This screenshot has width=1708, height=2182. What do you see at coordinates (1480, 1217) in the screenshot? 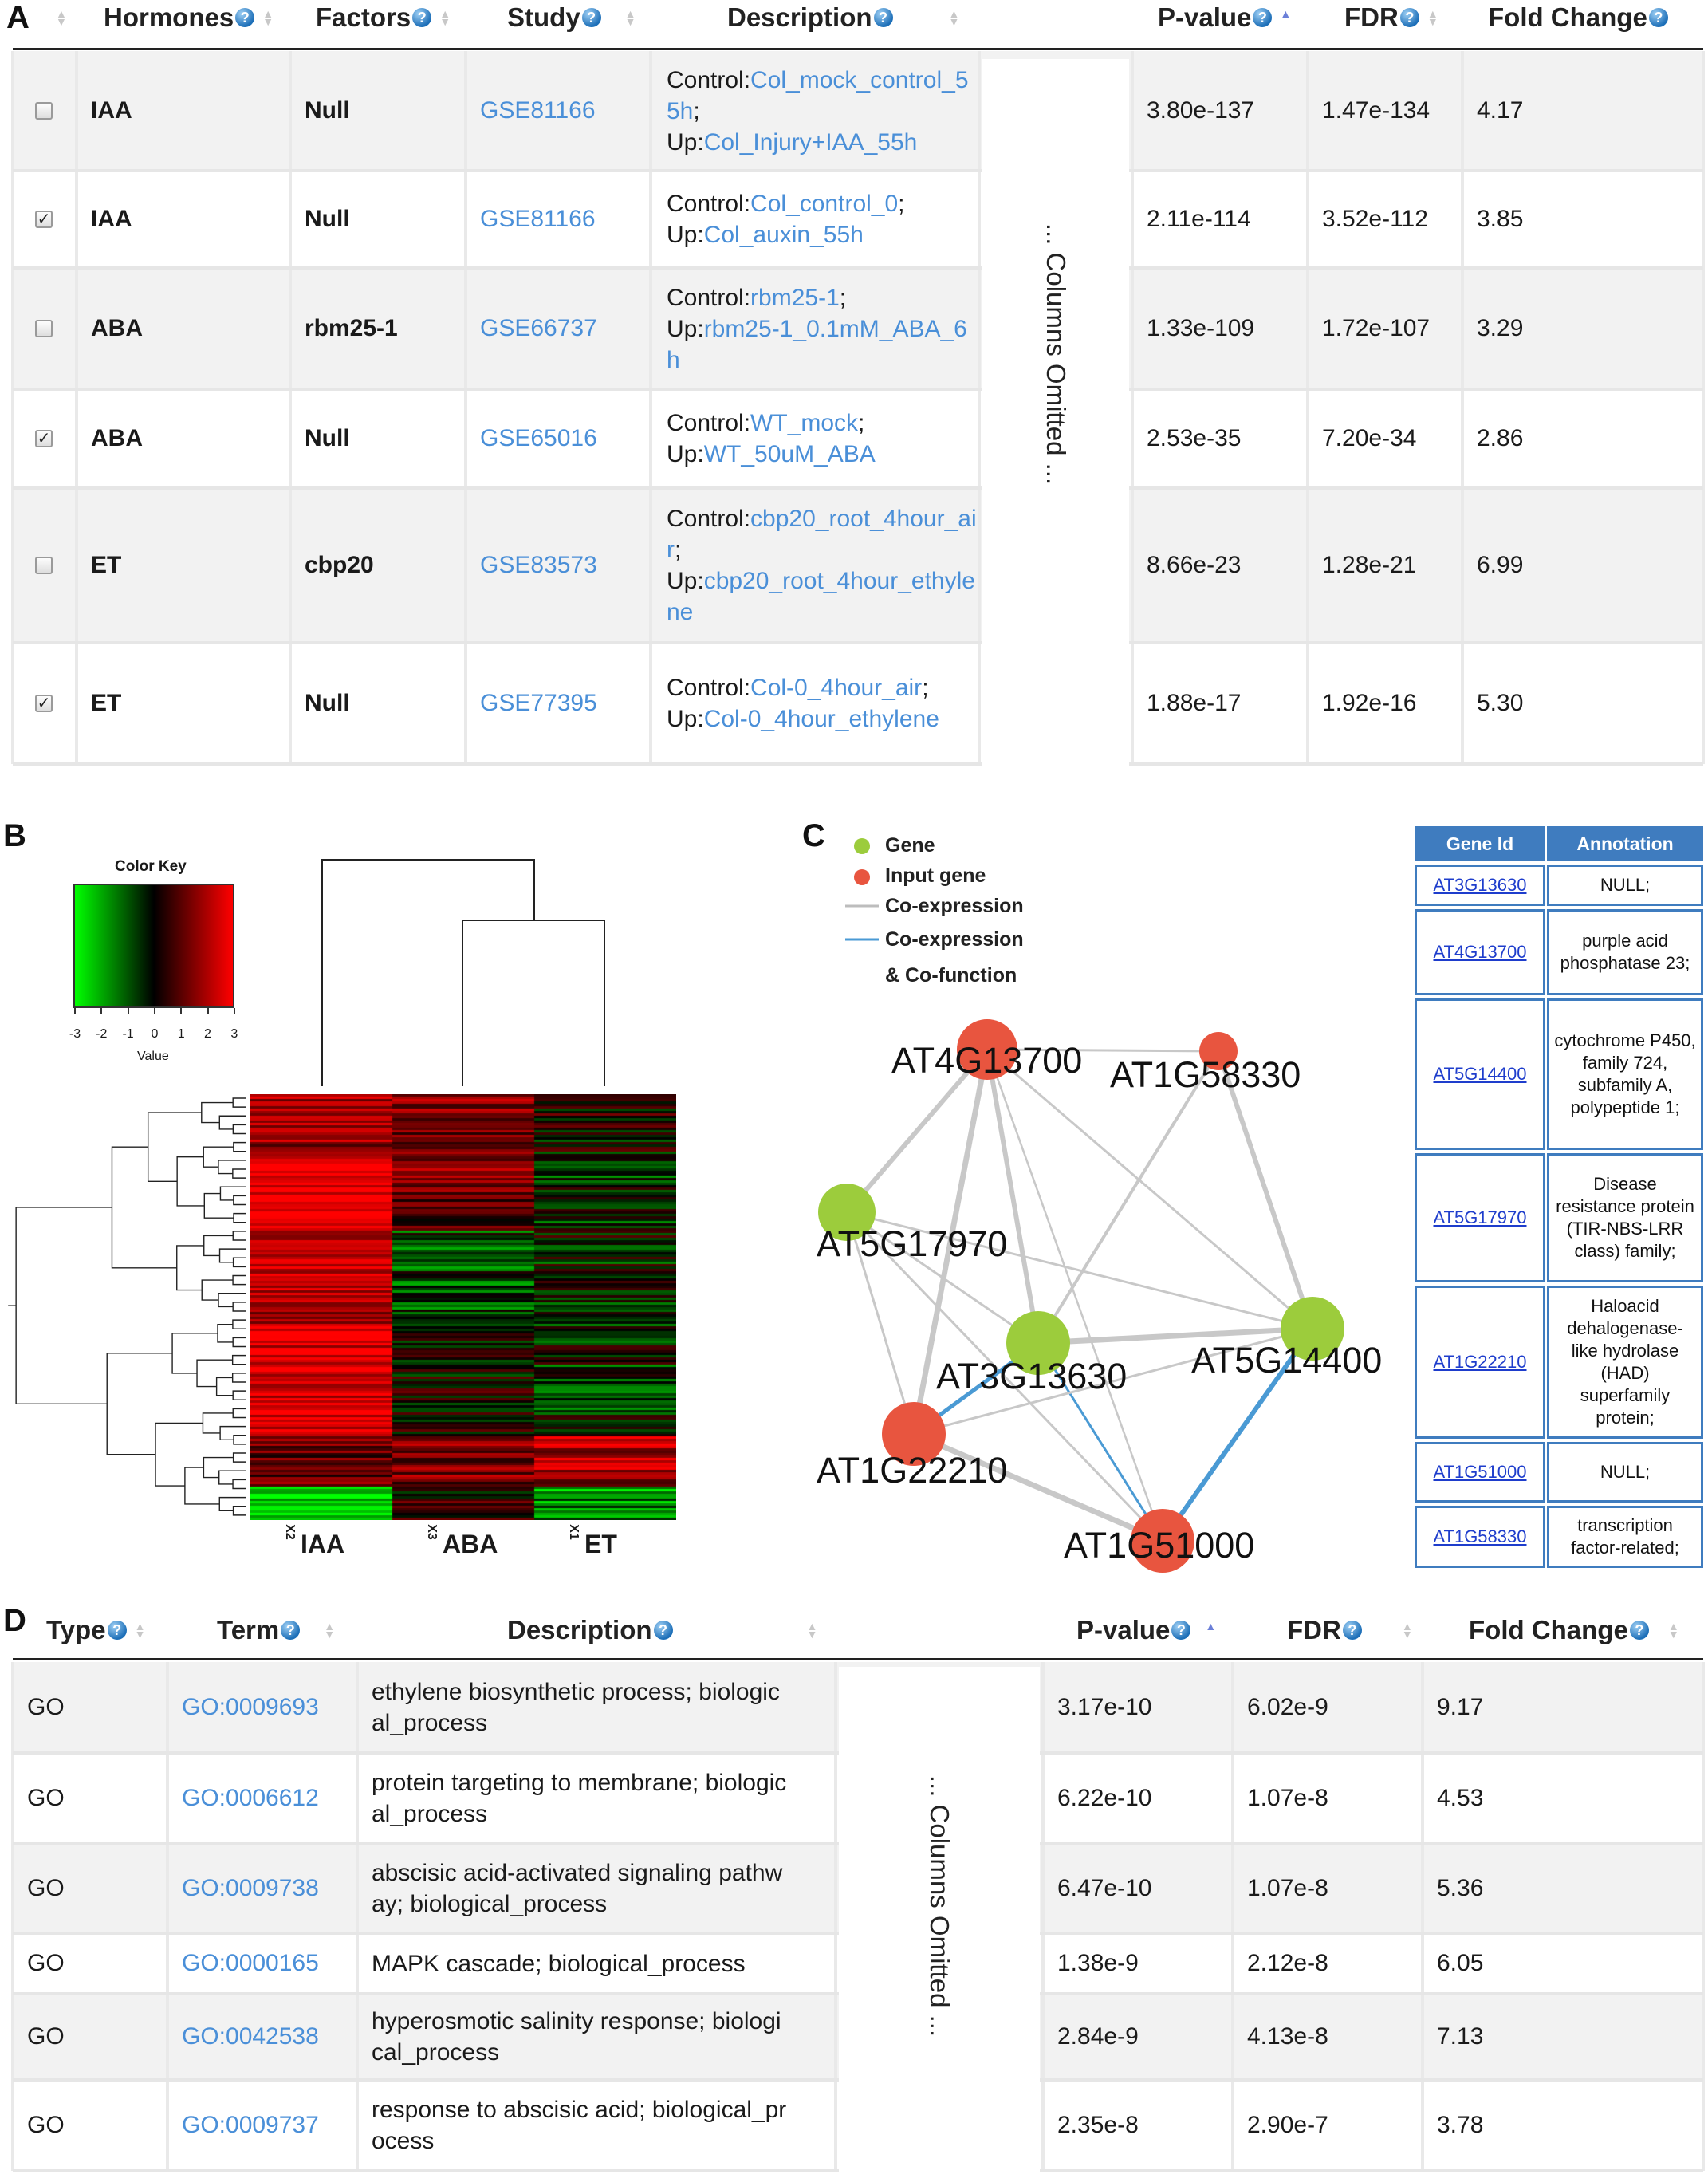
I see `gene-id-link: AT5G17970` at bounding box center [1480, 1217].